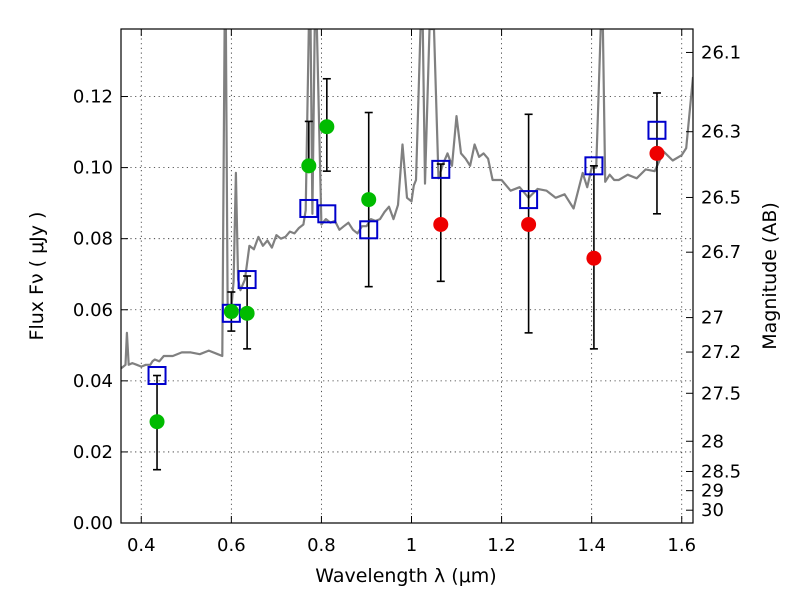 This screenshot has width=800, height=600. Describe the element at coordinates (721, 252) in the screenshot. I see `mag-tick-label: 26.7` at that location.